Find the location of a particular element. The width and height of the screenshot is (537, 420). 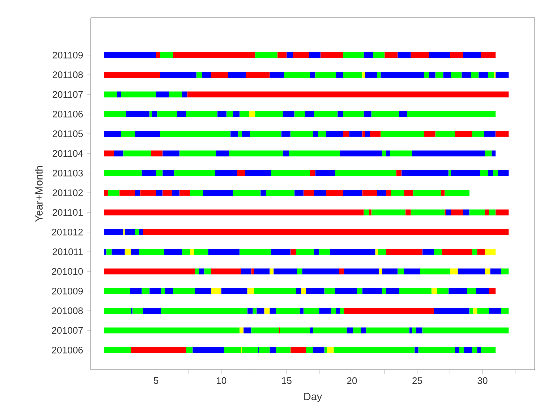

y-tick-label: 201108 is located at coordinates (68, 75).